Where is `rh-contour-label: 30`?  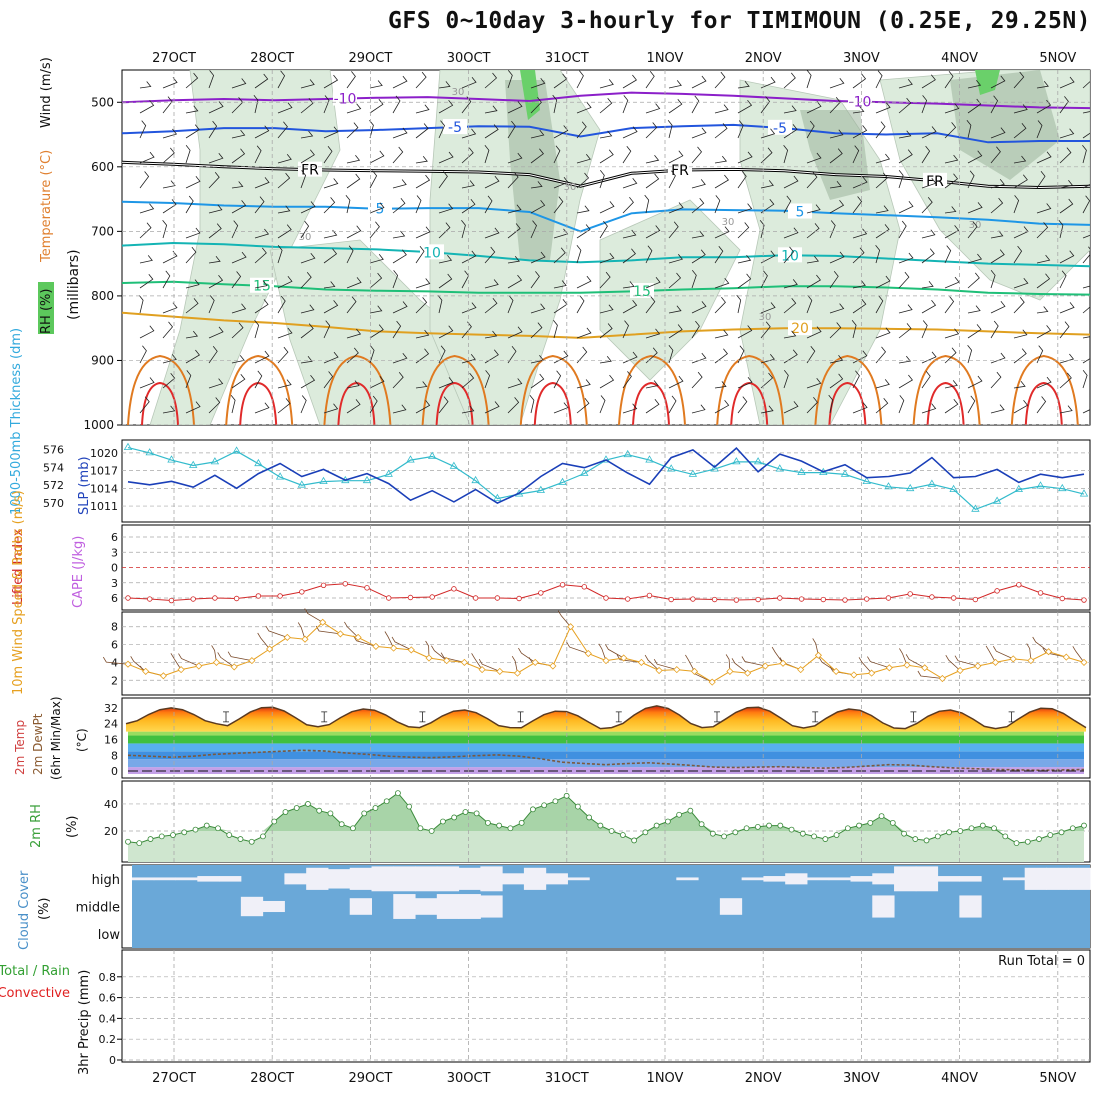 rh-contour-label: 30 is located at coordinates (305, 237).